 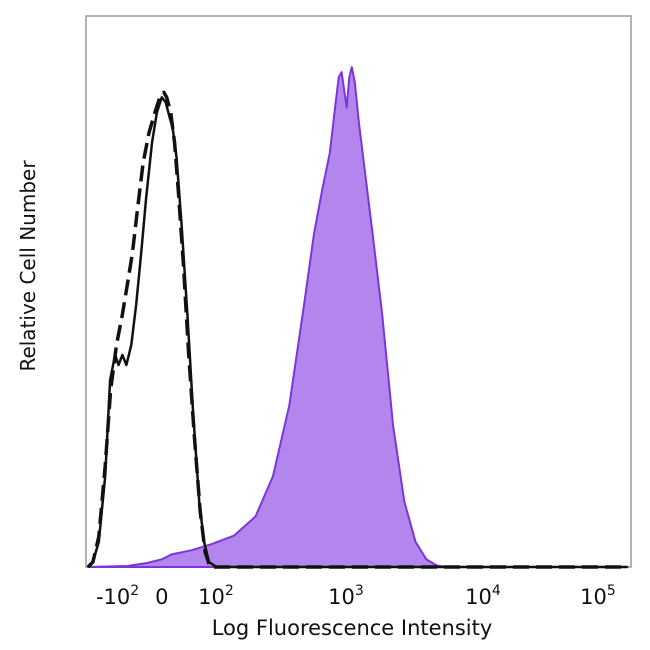 I want to click on svg-text: 0, so click(x=161, y=597).